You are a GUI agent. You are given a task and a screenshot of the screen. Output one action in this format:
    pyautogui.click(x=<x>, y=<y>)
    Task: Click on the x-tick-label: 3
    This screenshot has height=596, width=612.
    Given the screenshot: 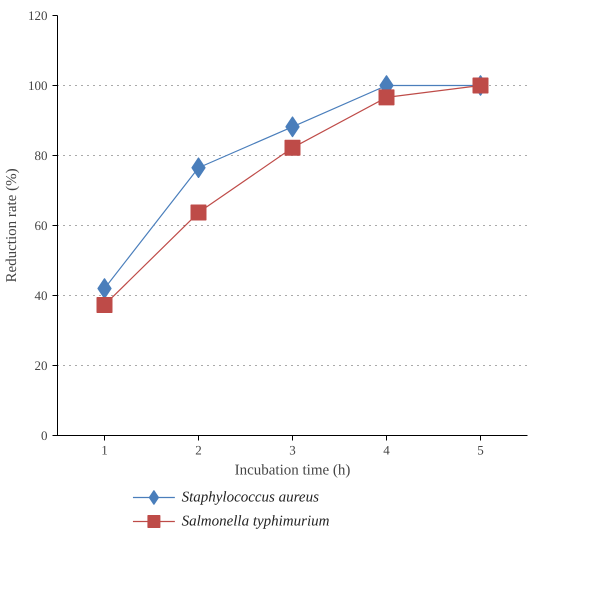 What is the action you would take?
    pyautogui.click(x=292, y=450)
    